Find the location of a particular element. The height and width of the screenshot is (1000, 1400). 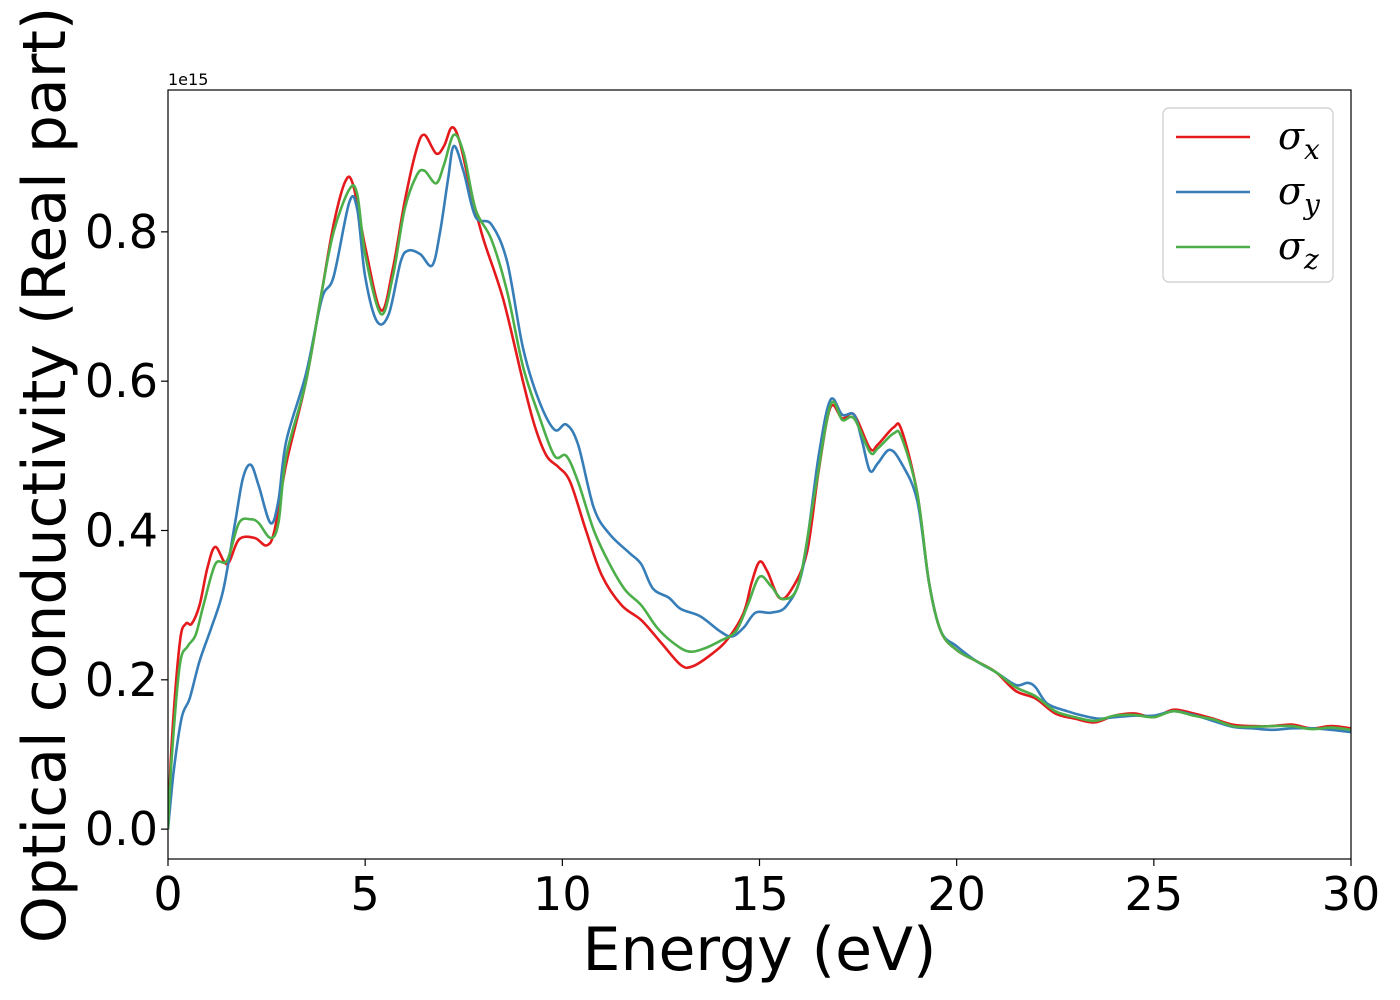

x-axis: 0 5 10 15 20 25 30 is located at coordinates (766, 890).